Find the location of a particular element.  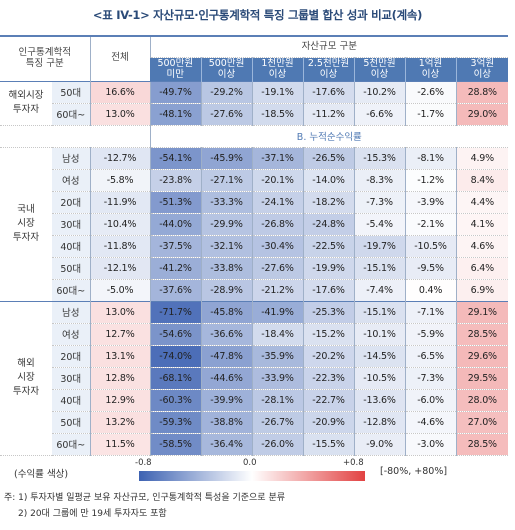

value-cell: -59.3% is located at coordinates (175, 422).